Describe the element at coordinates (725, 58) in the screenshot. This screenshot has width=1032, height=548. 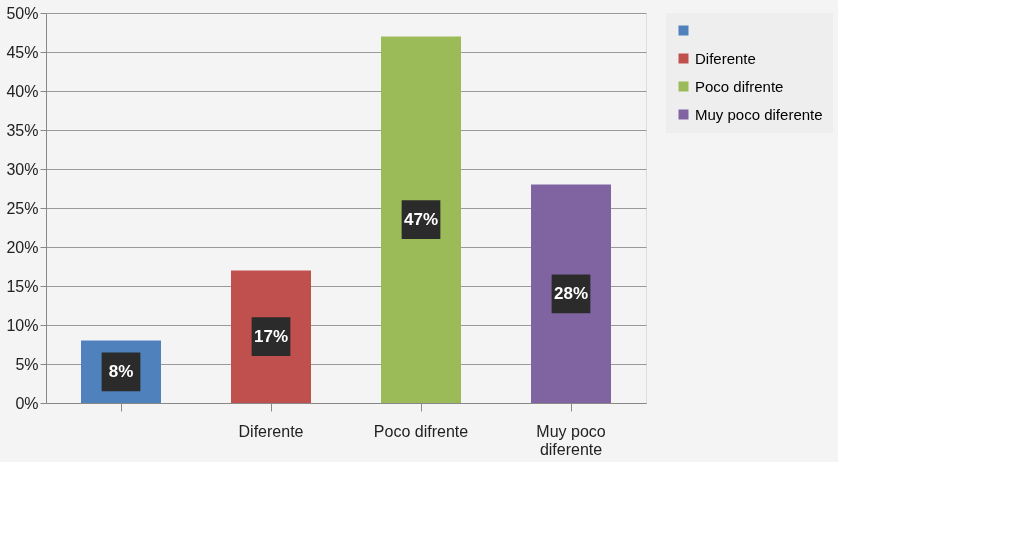
I see `legend-label: Diferente` at that location.